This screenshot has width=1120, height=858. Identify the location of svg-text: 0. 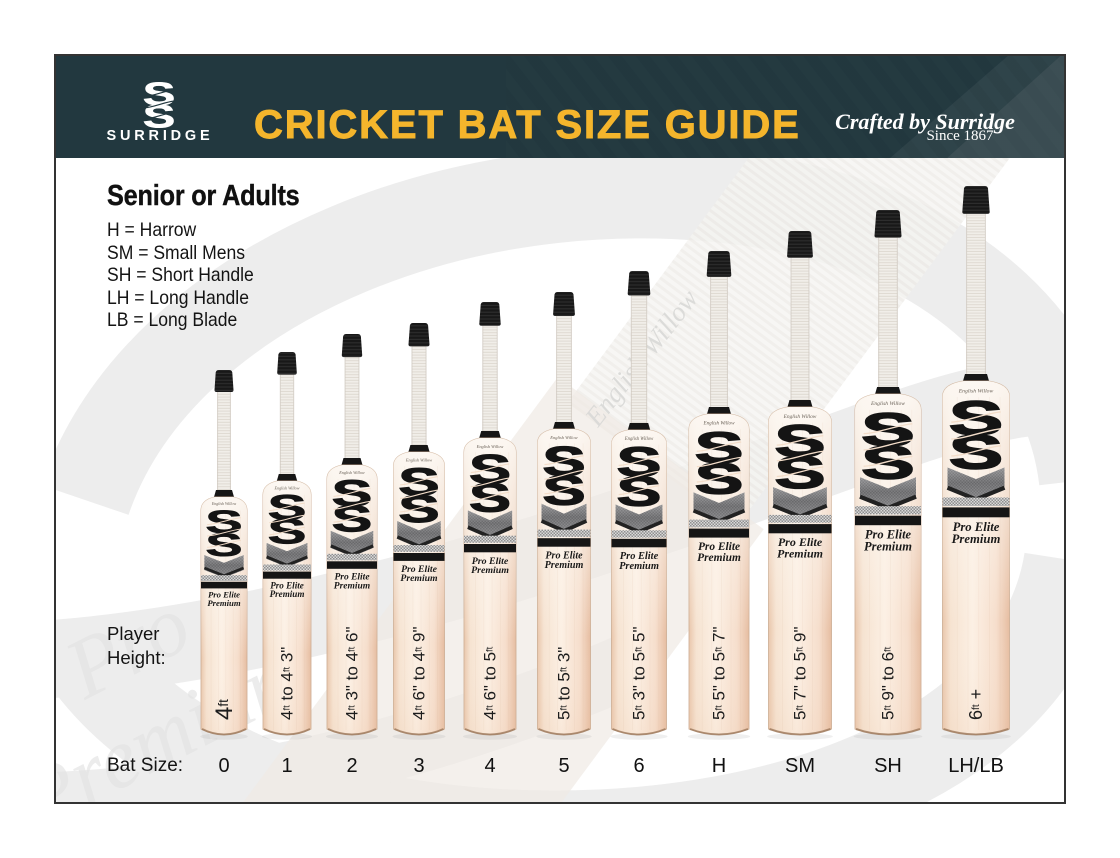
(223, 766).